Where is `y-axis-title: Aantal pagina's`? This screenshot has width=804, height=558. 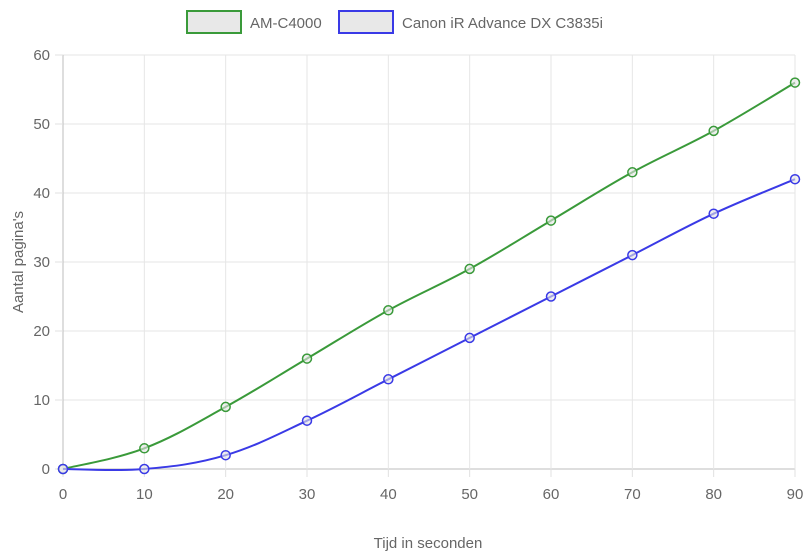
y-axis-title: Aantal pagina's is located at coordinates (18, 262).